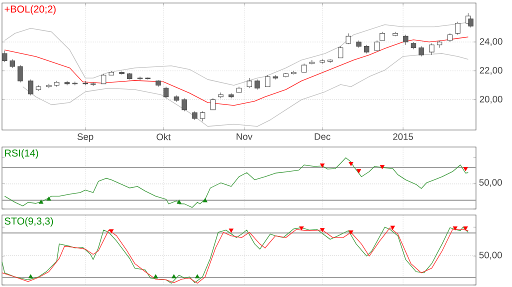 The width and height of the screenshot is (512, 287). What do you see at coordinates (322, 136) in the screenshot?
I see `x-tick-label: Dec` at bounding box center [322, 136].